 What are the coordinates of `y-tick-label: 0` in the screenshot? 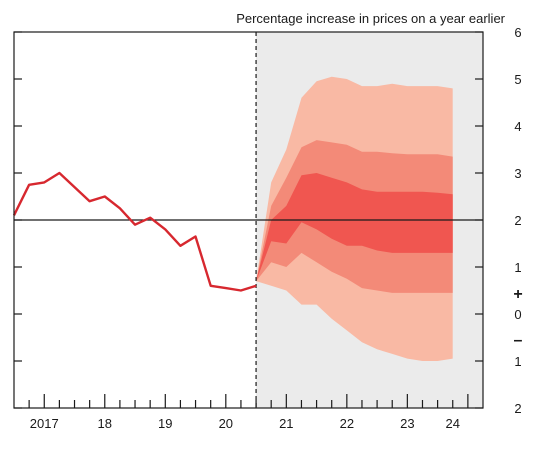 It's located at (517, 314).